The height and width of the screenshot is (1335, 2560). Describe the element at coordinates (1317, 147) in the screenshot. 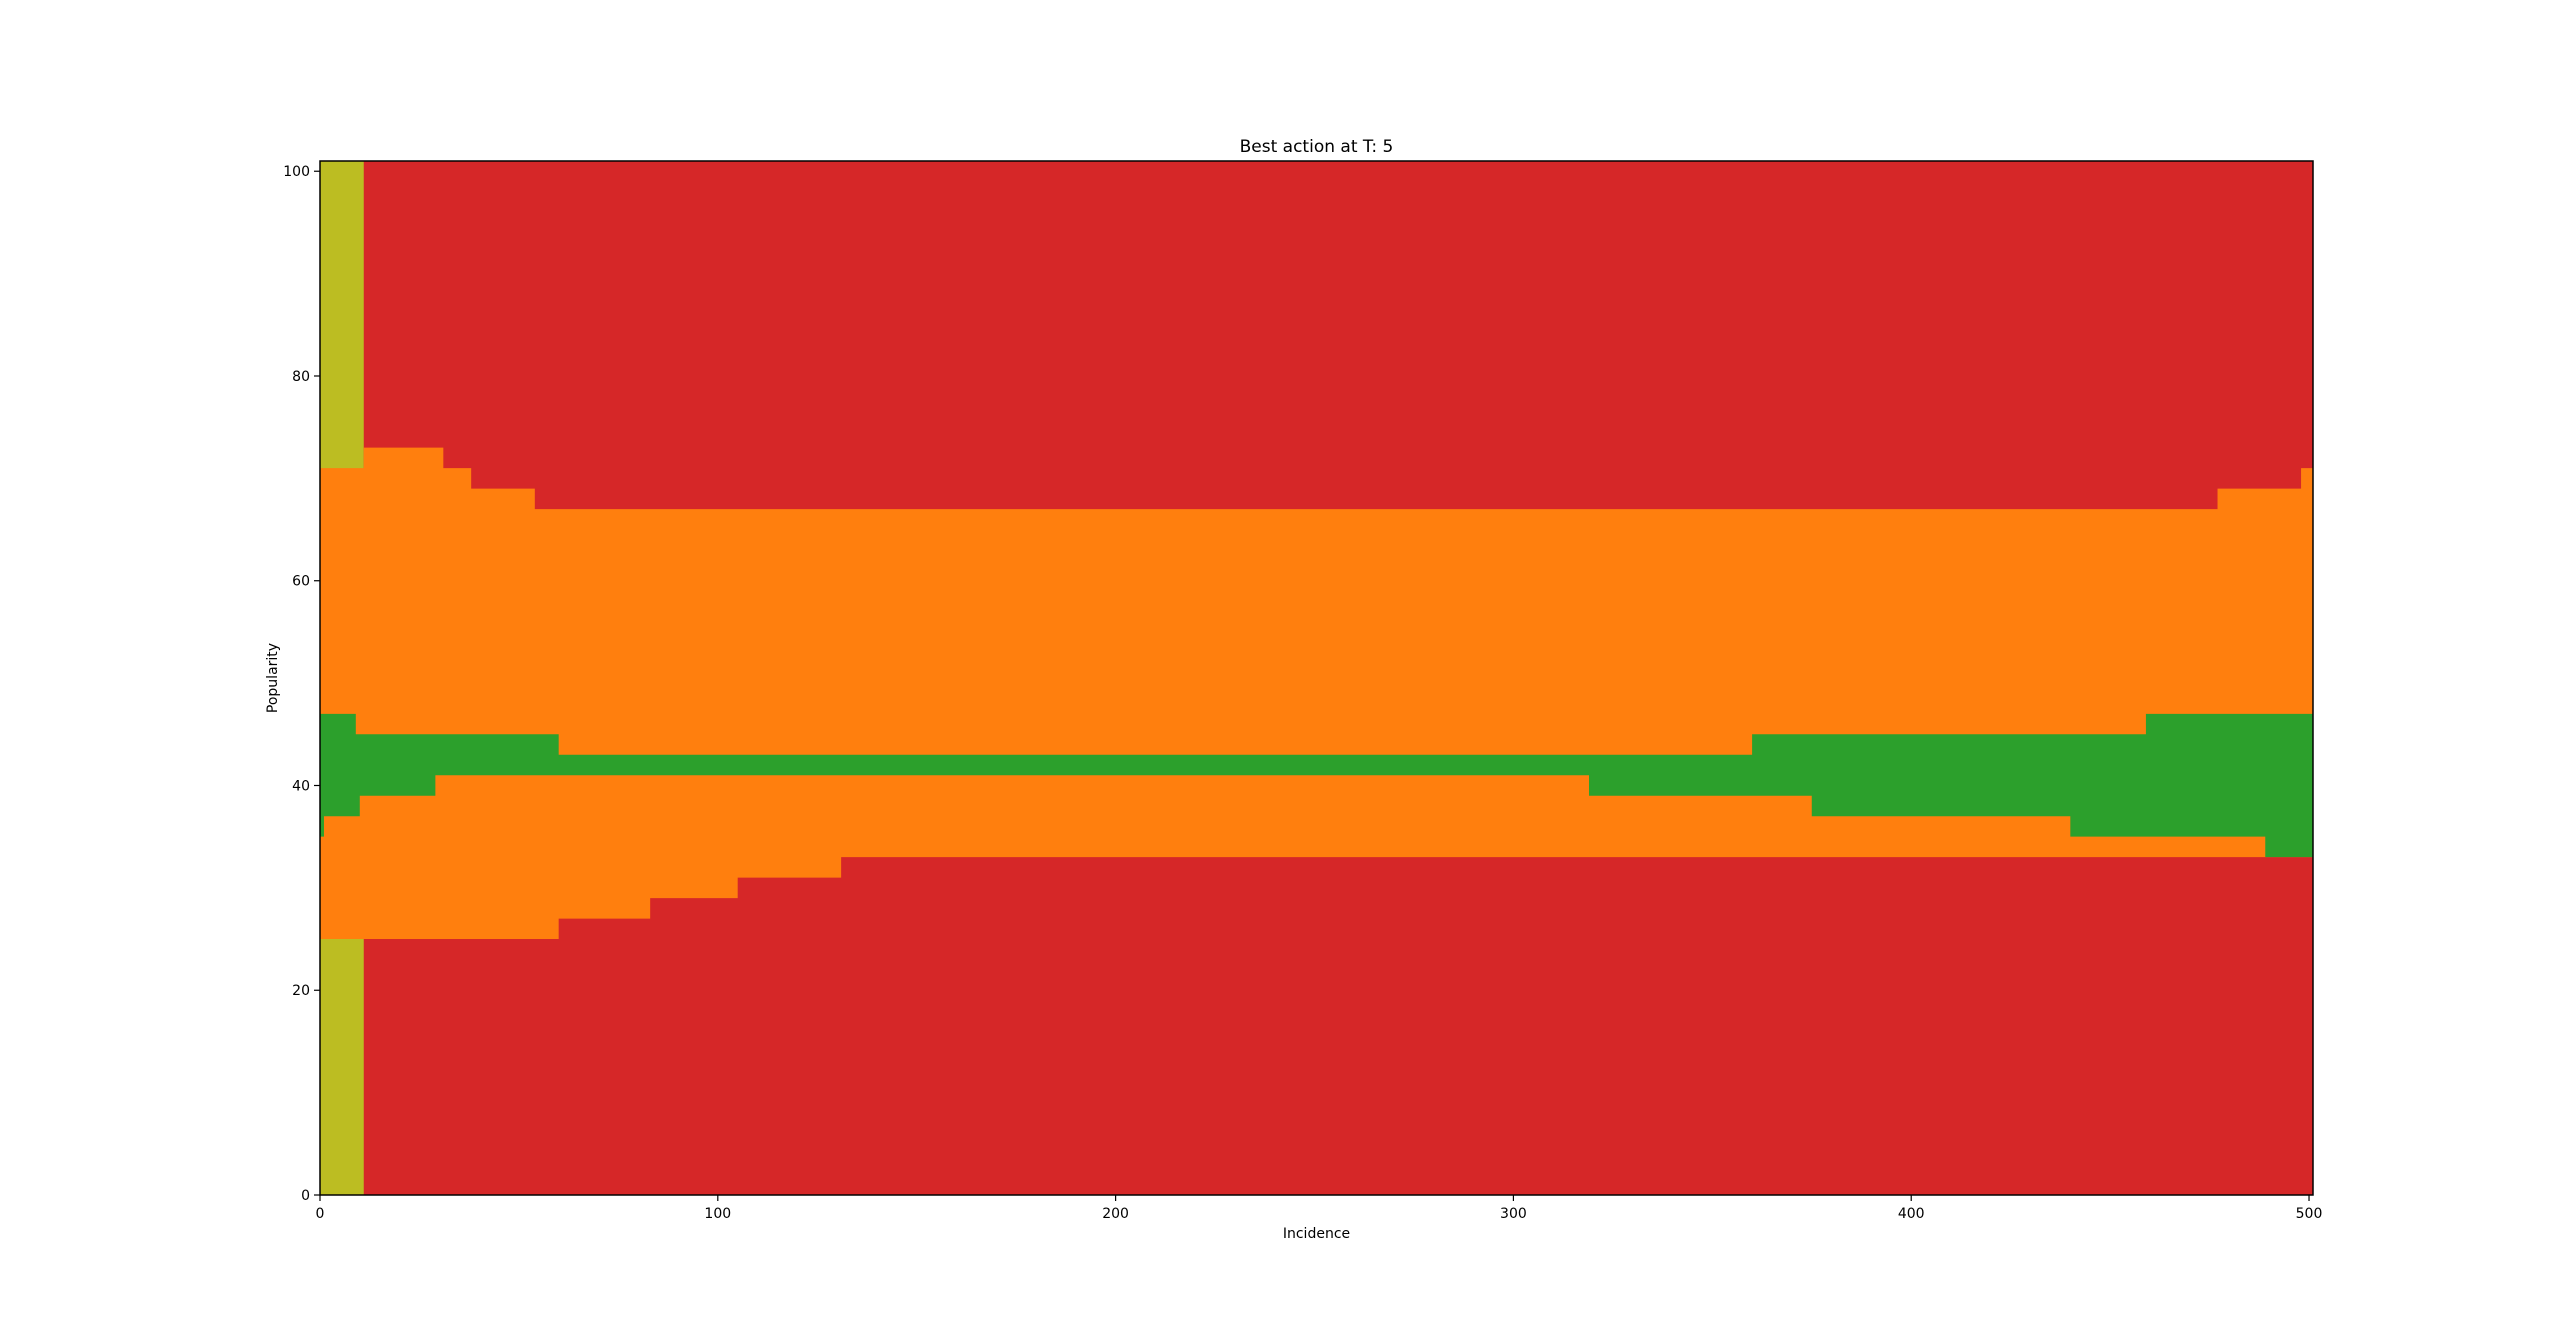

I see `chart-title: Best action at T: 5` at that location.